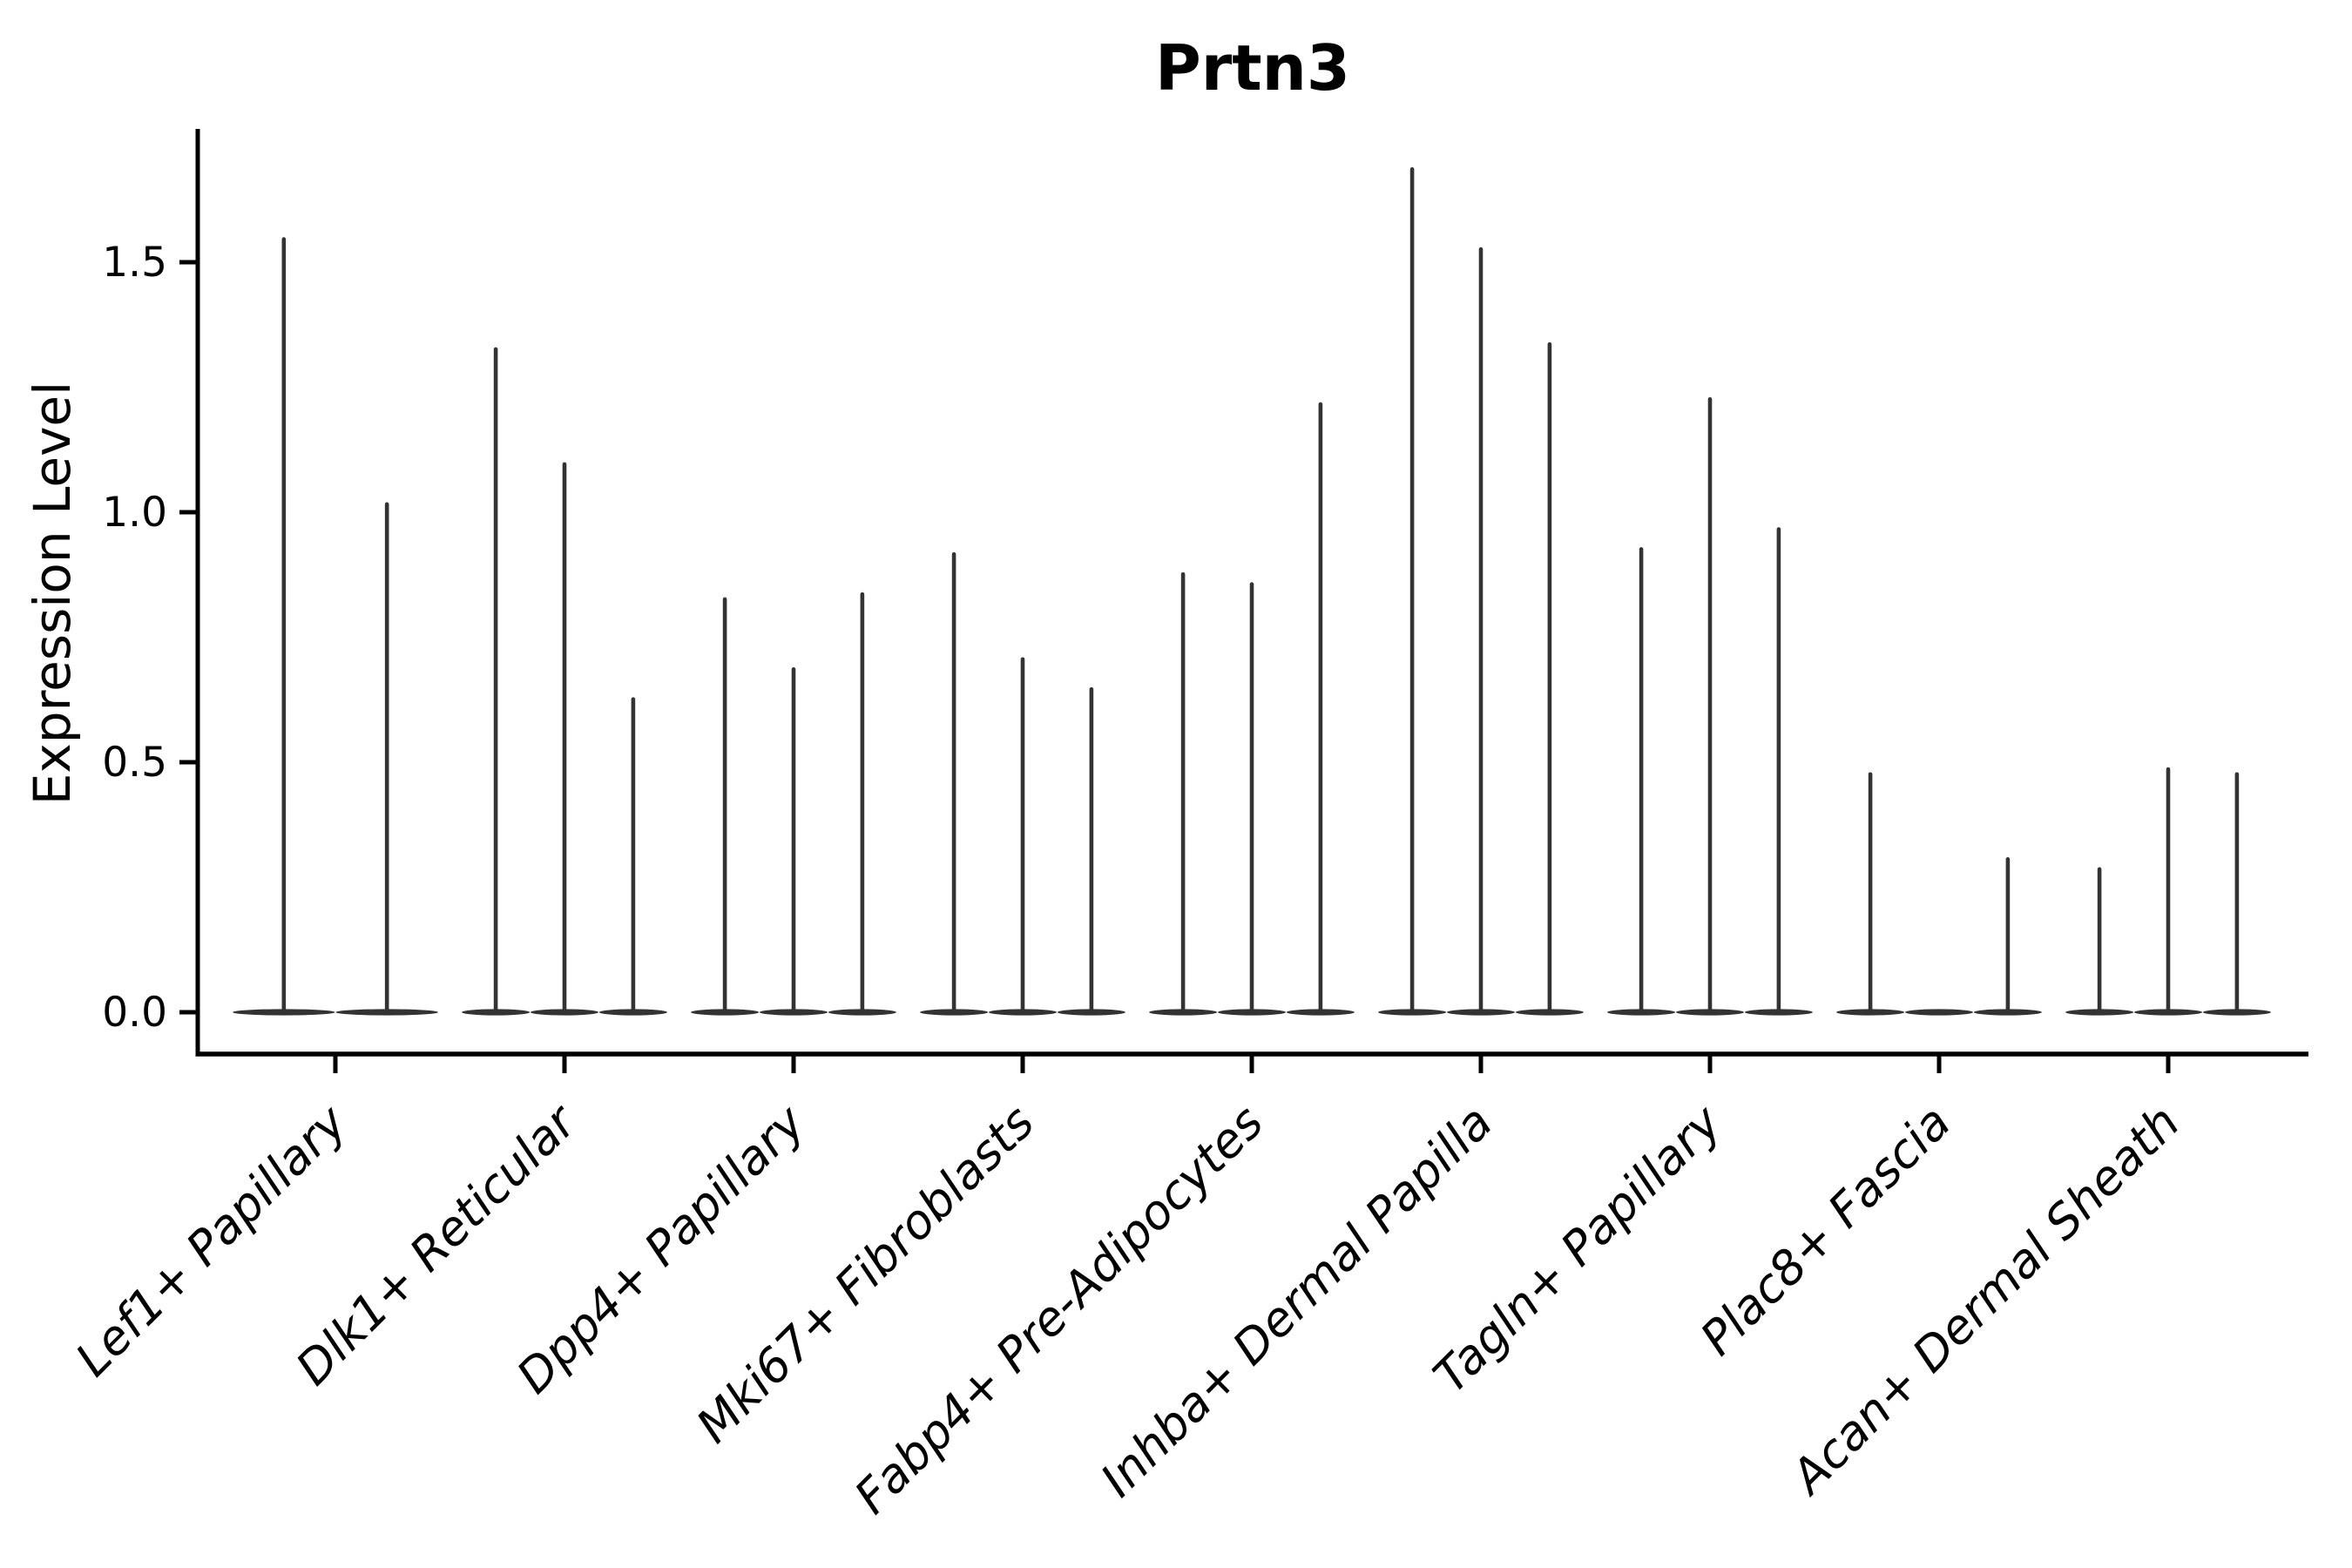 This screenshot has width=2352, height=1568. I want to click on y-tick-label: 1.5, so click(134, 263).